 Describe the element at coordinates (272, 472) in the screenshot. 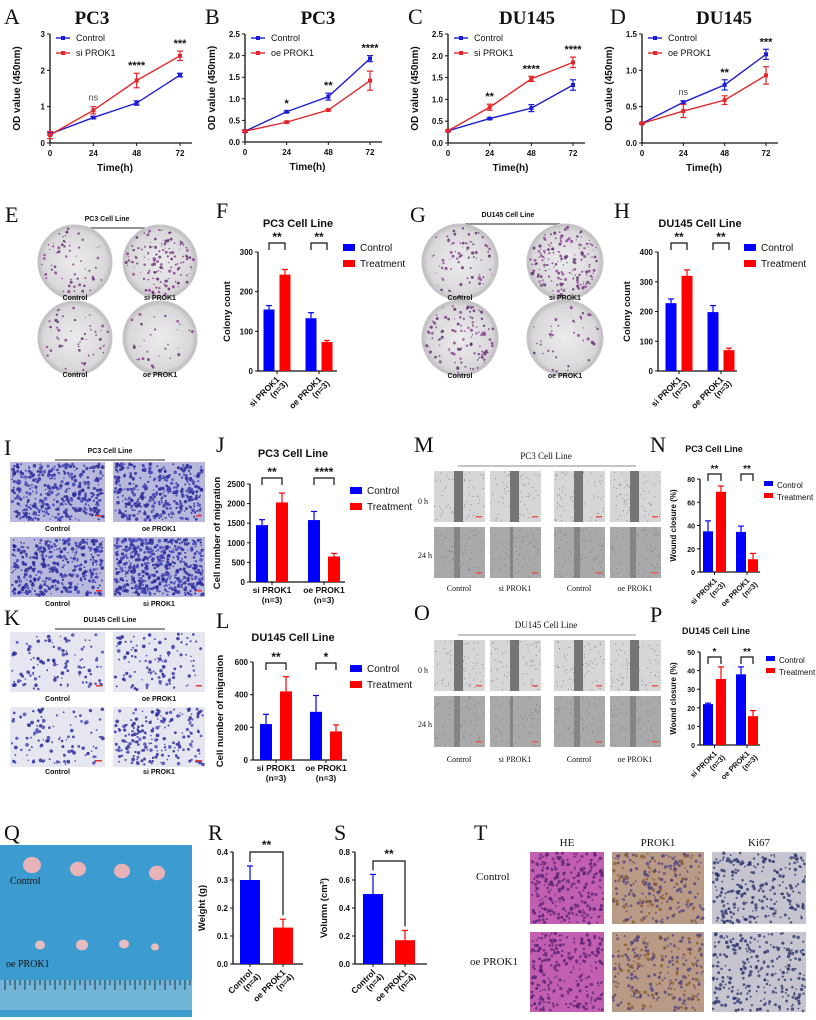

I see `significance-label: **` at that location.